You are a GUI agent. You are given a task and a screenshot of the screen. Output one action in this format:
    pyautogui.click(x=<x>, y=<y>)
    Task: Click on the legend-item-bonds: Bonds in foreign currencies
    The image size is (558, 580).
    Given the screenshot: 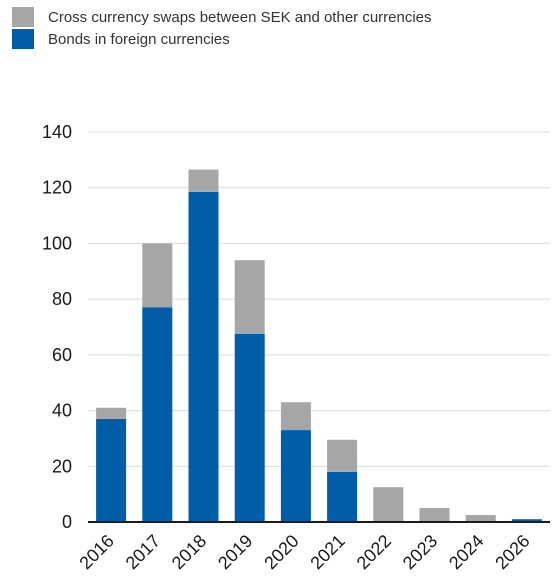 What is the action you would take?
    pyautogui.click(x=222, y=39)
    